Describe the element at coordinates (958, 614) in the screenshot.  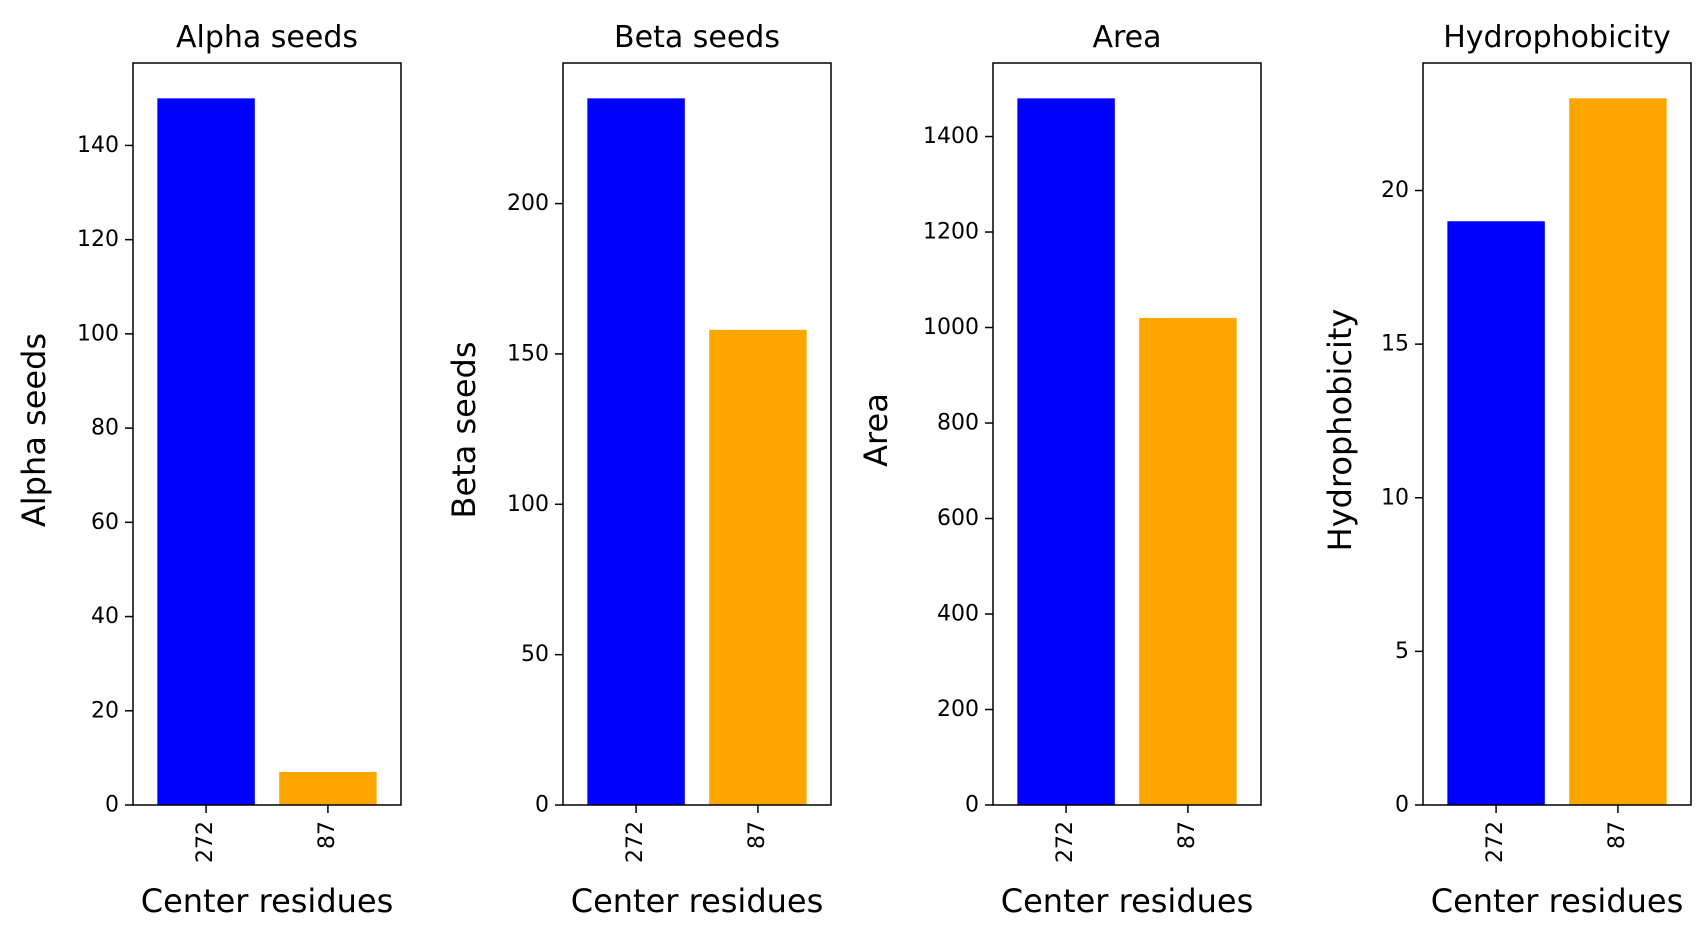
I see `y-tick-label: 400` at that location.